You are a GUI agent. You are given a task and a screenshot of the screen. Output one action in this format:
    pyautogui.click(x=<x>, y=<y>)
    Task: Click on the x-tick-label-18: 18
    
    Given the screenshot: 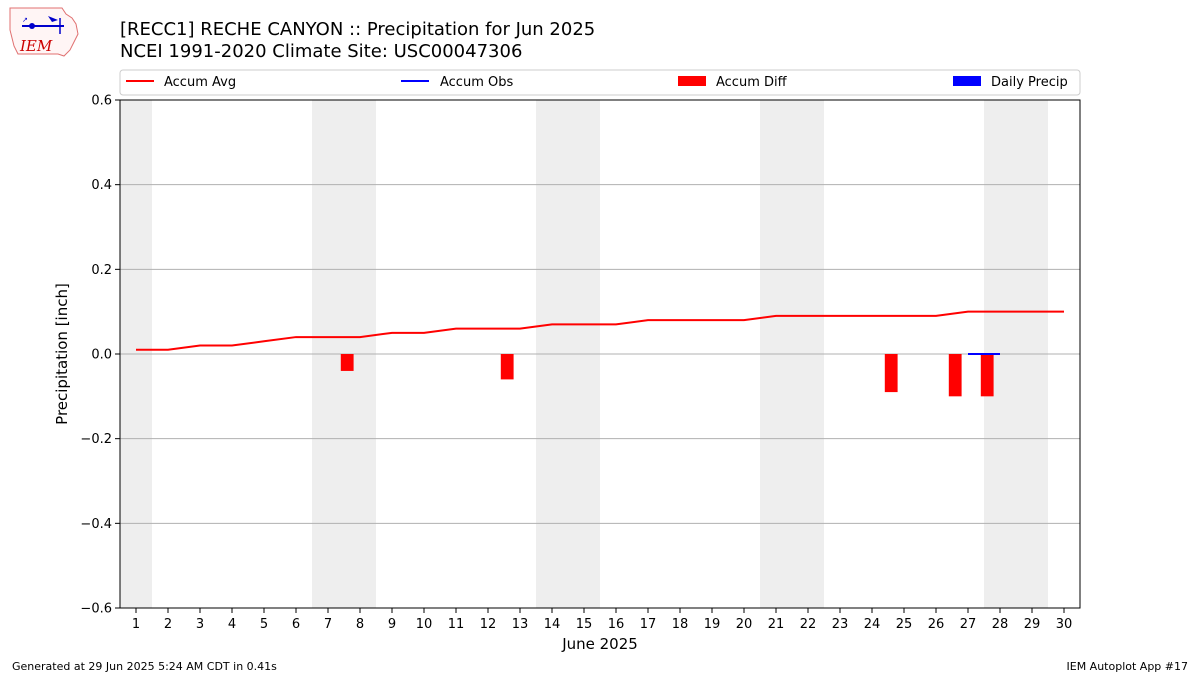 What is the action you would take?
    pyautogui.click(x=680, y=624)
    